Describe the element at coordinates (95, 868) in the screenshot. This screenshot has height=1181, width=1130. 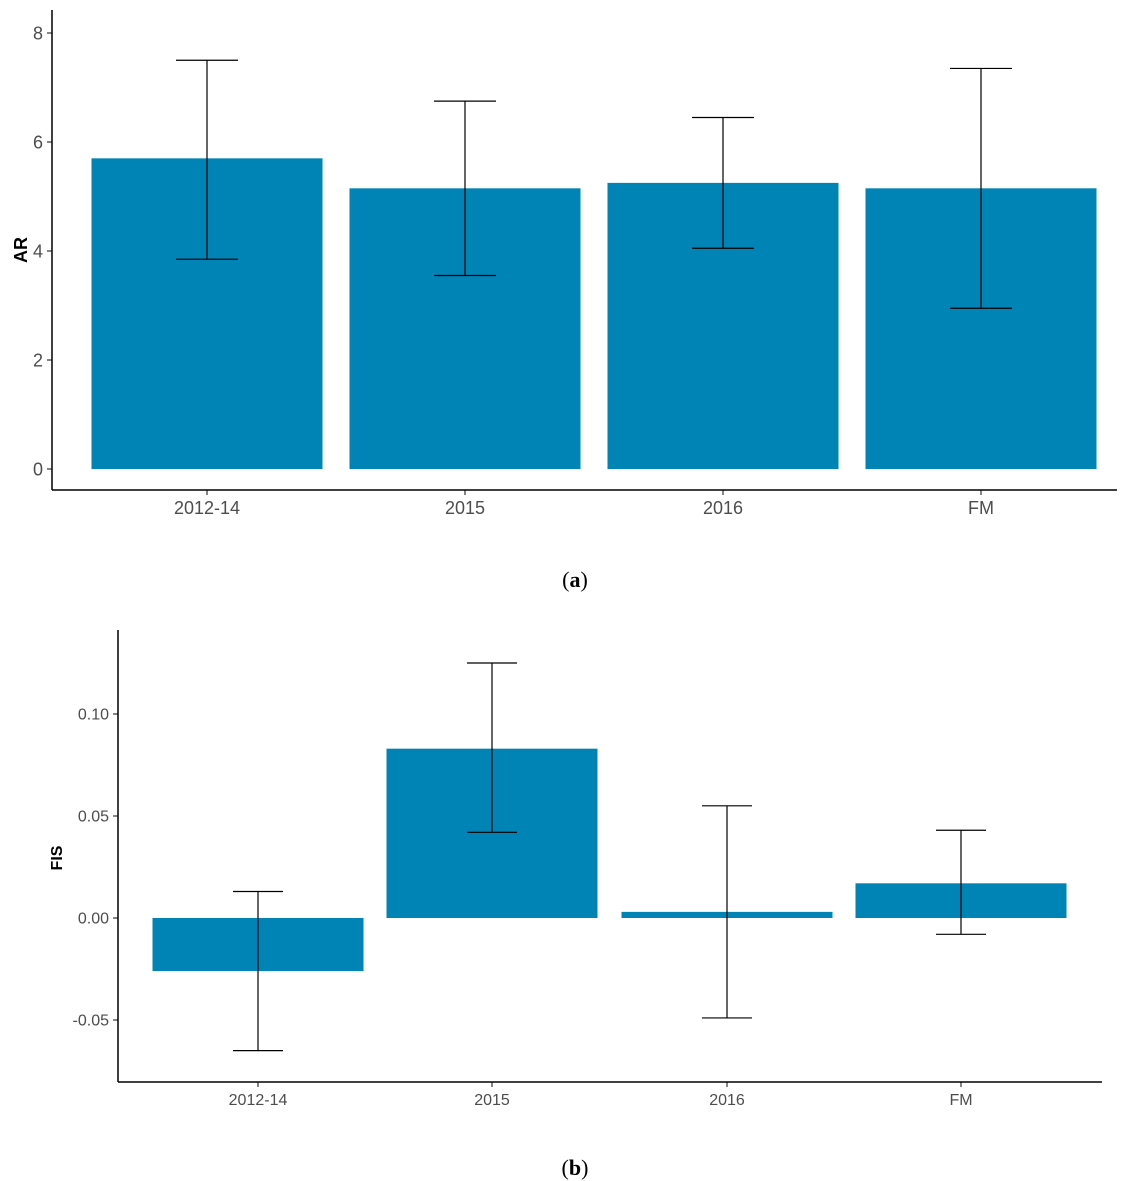
I see `chart-b-y-ticks: -0.05 0.00 0.05 0.10` at that location.